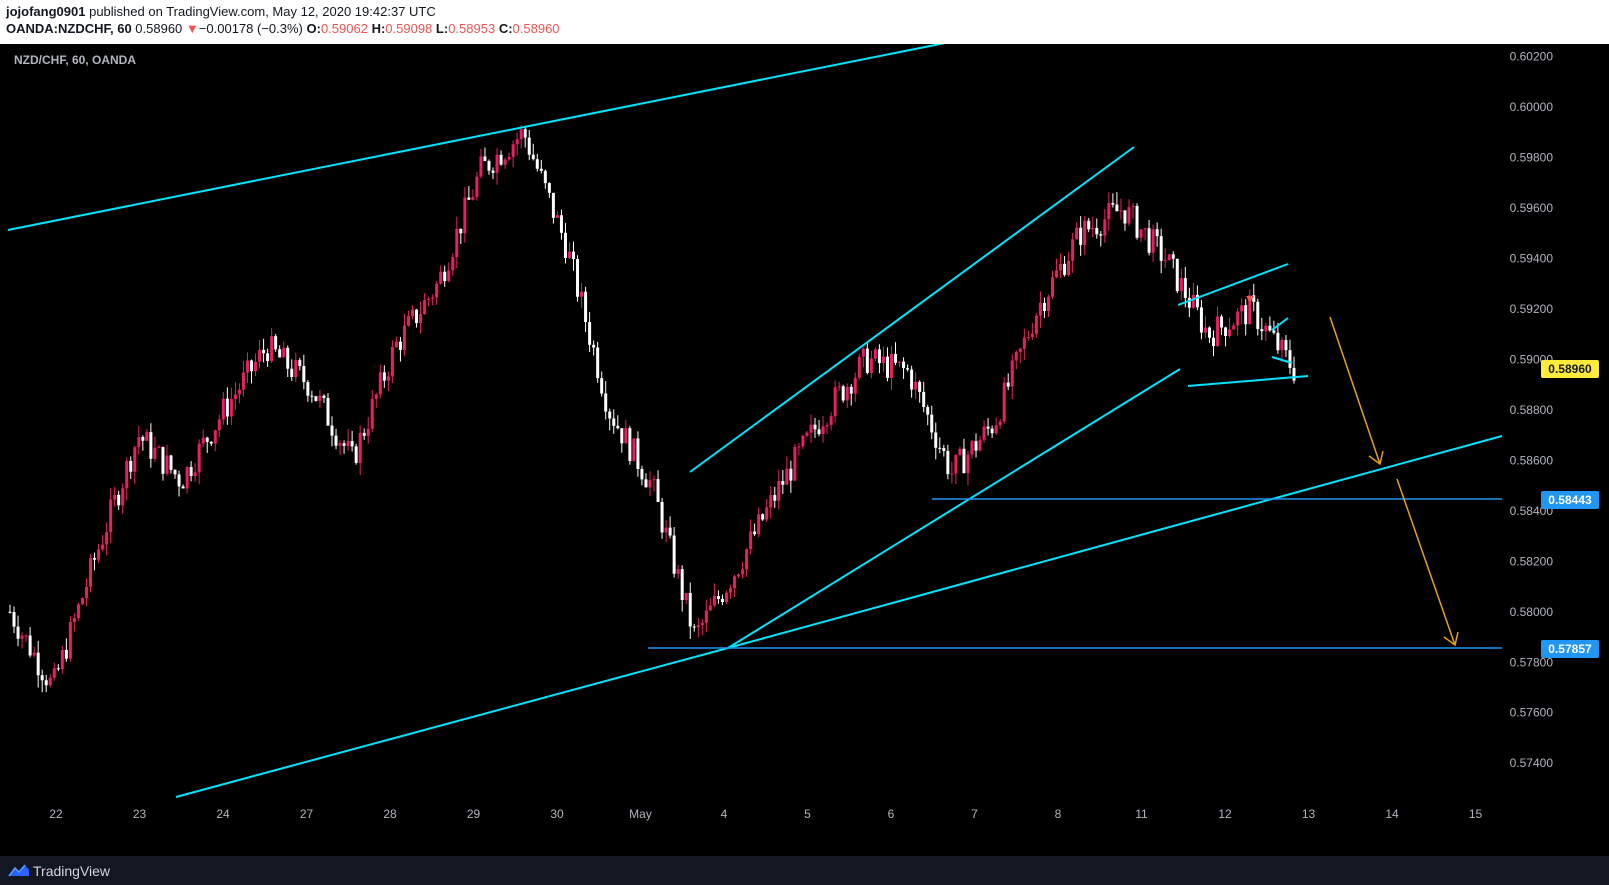 This screenshot has height=885, width=1609. Describe the element at coordinates (1570, 369) in the screenshot. I see `current-price-label: 0.58960` at that location.